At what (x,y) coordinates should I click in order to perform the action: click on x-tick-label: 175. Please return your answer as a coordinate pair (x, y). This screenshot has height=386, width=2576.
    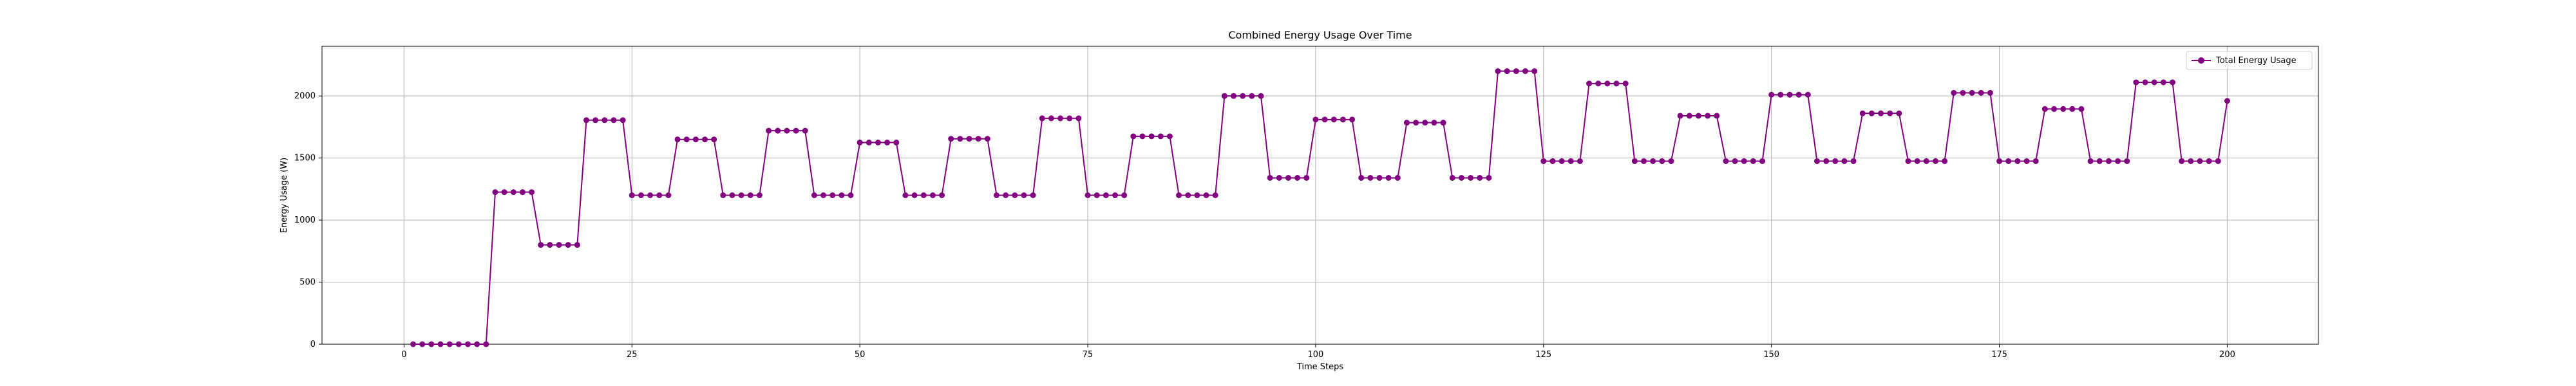
    Looking at the image, I should click on (1999, 355).